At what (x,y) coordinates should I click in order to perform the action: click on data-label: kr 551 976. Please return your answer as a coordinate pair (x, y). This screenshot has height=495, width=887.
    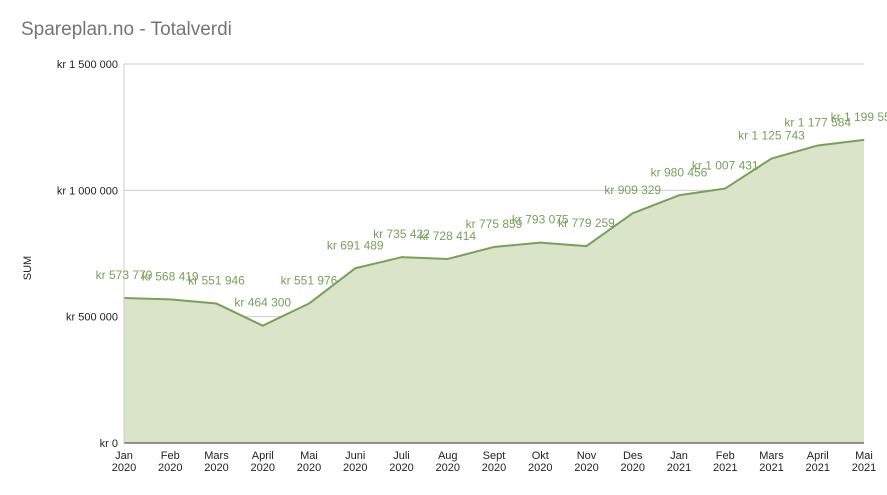
    Looking at the image, I should click on (309, 281).